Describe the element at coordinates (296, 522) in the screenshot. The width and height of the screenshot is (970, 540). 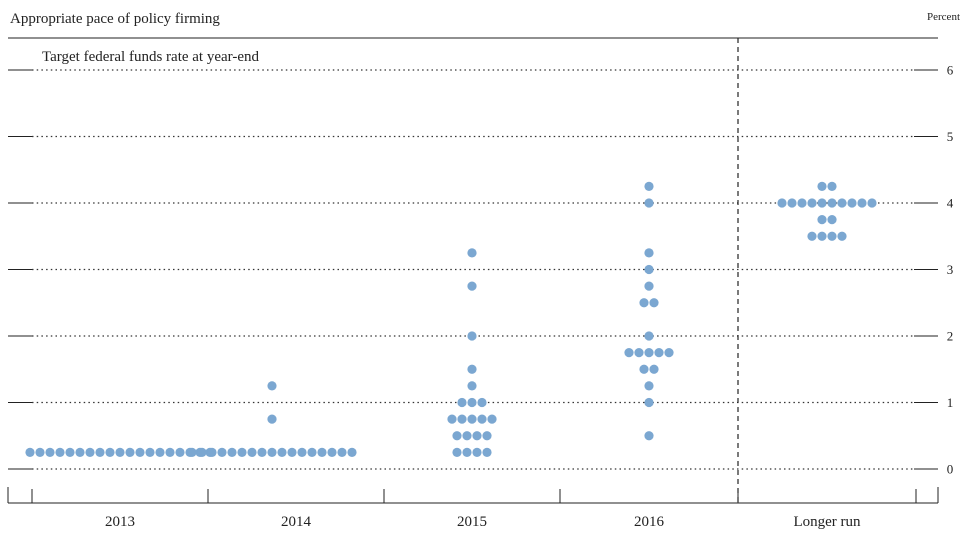
I see `x-category-label: 2014` at that location.